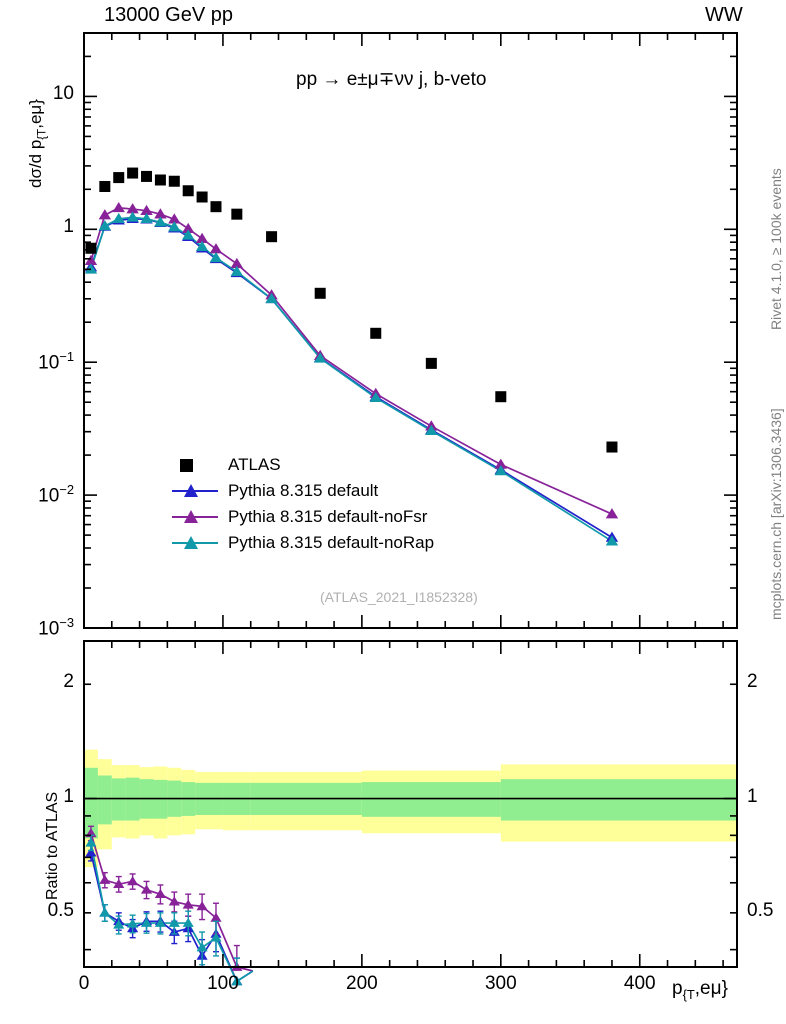 The width and height of the screenshot is (786, 1024). What do you see at coordinates (391, 79) in the screenshot?
I see `main-plot-title: pp → e±μ∓νν j, b-veto` at bounding box center [391, 79].